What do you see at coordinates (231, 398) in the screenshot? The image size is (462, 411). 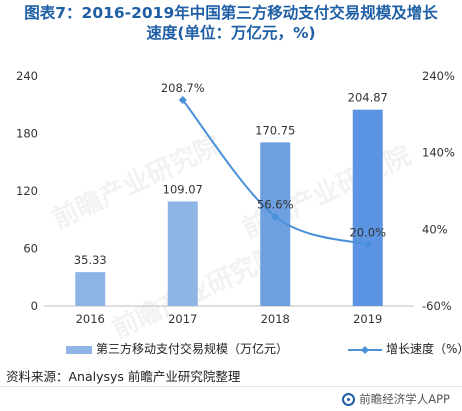 I see `footer: 前瞻经济学人APP` at bounding box center [231, 398].